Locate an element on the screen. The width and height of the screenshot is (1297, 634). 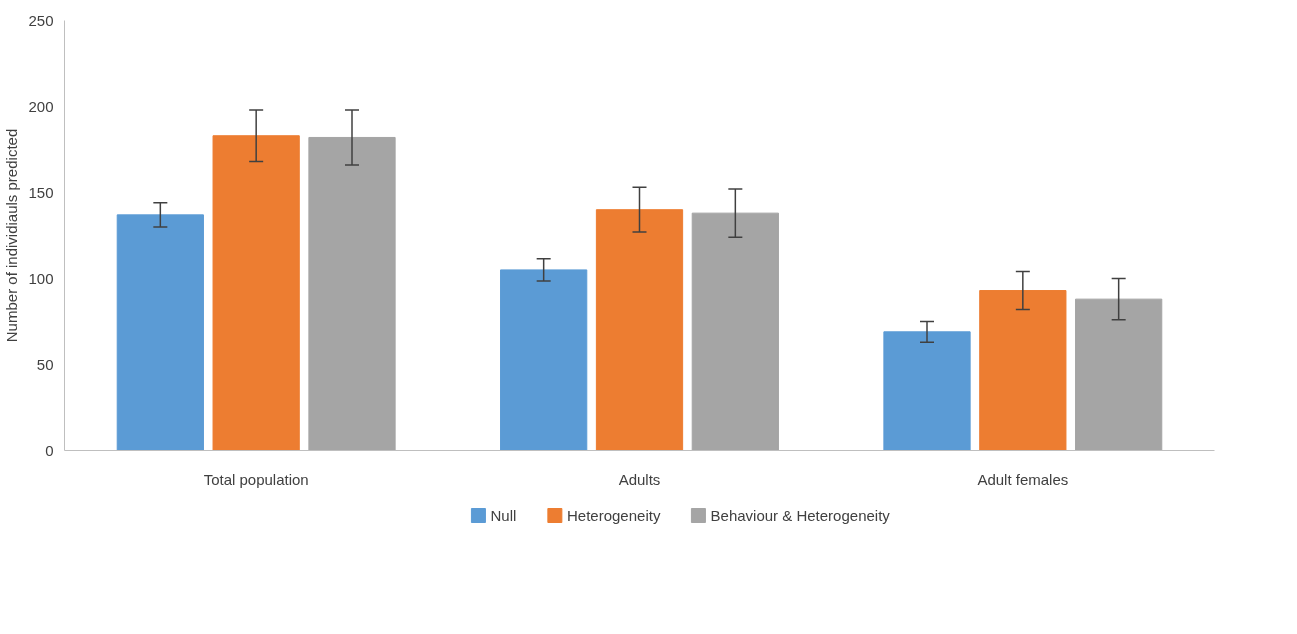
y-axis-title: Number of individiauls predicted is located at coordinates (12, 235).